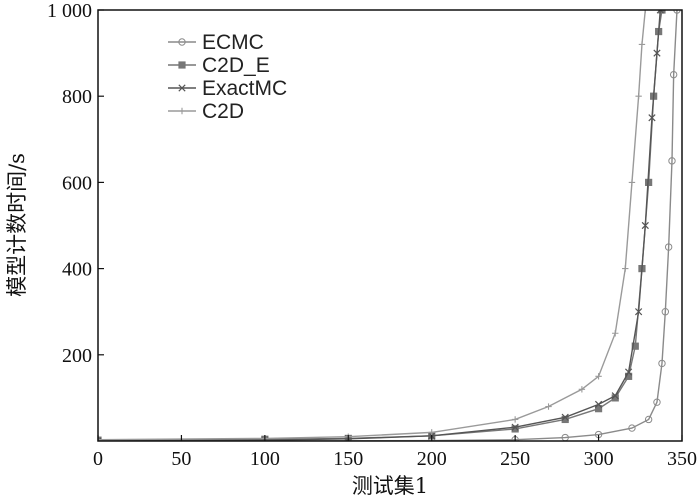 This screenshot has width=700, height=500. I want to click on legend-label: ExactMC, so click(244, 88).